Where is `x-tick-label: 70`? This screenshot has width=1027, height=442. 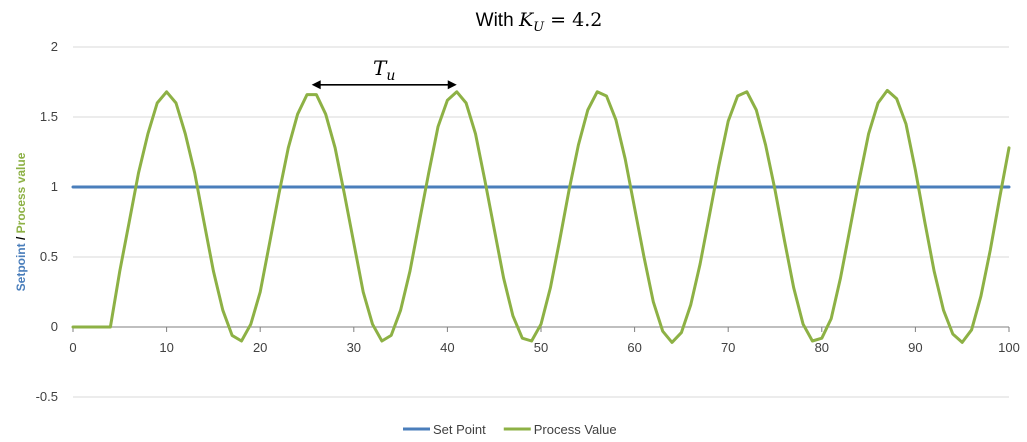 x-tick-label: 70 is located at coordinates (728, 347).